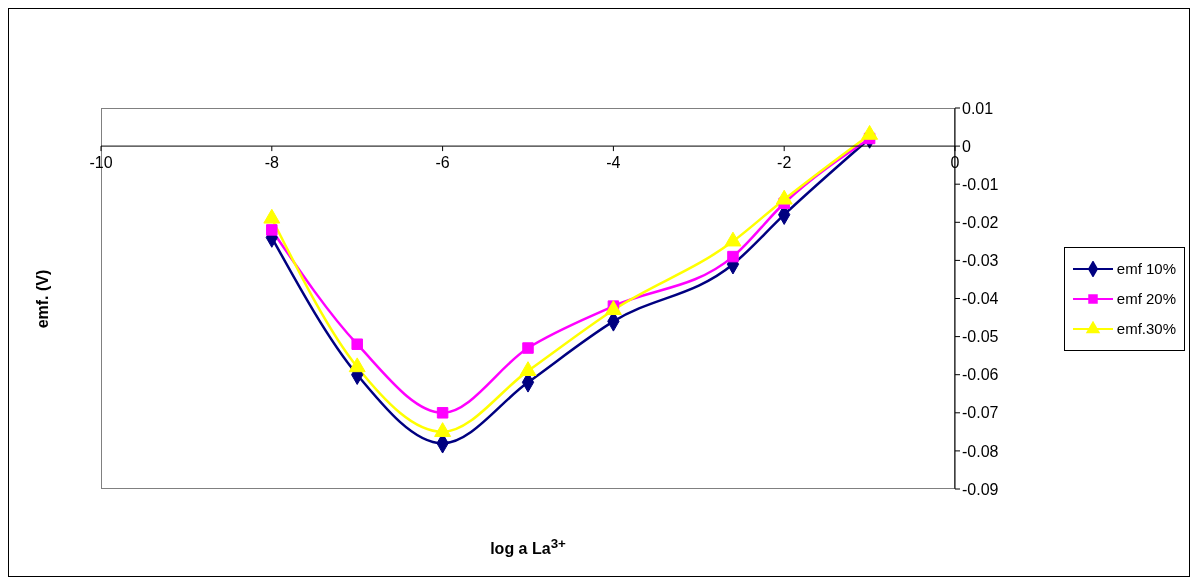  I want to click on y-tick-label: -0.08, so click(980, 451).